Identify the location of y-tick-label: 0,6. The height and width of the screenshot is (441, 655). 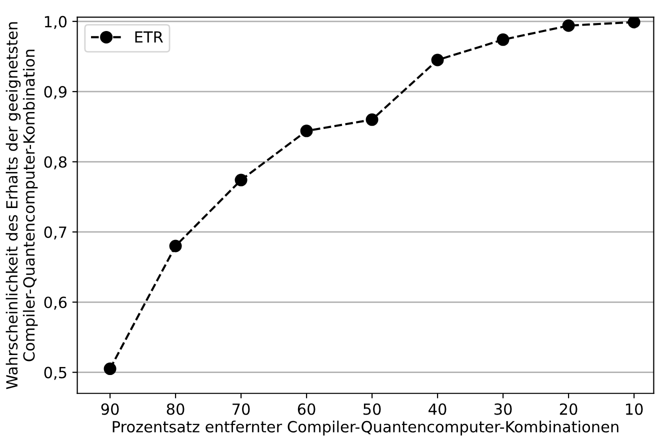
(55, 303).